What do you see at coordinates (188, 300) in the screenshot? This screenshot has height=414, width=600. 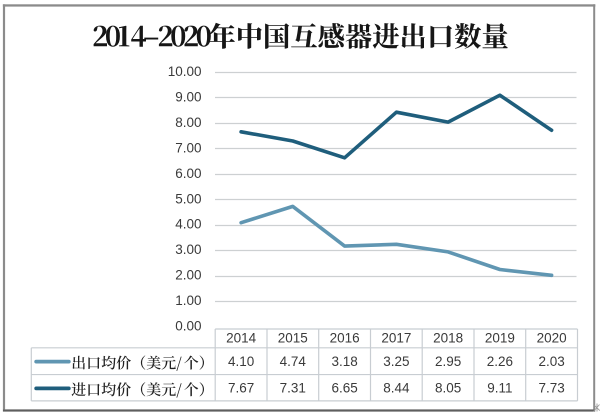 I see `svg-text: 1.00` at bounding box center [188, 300].